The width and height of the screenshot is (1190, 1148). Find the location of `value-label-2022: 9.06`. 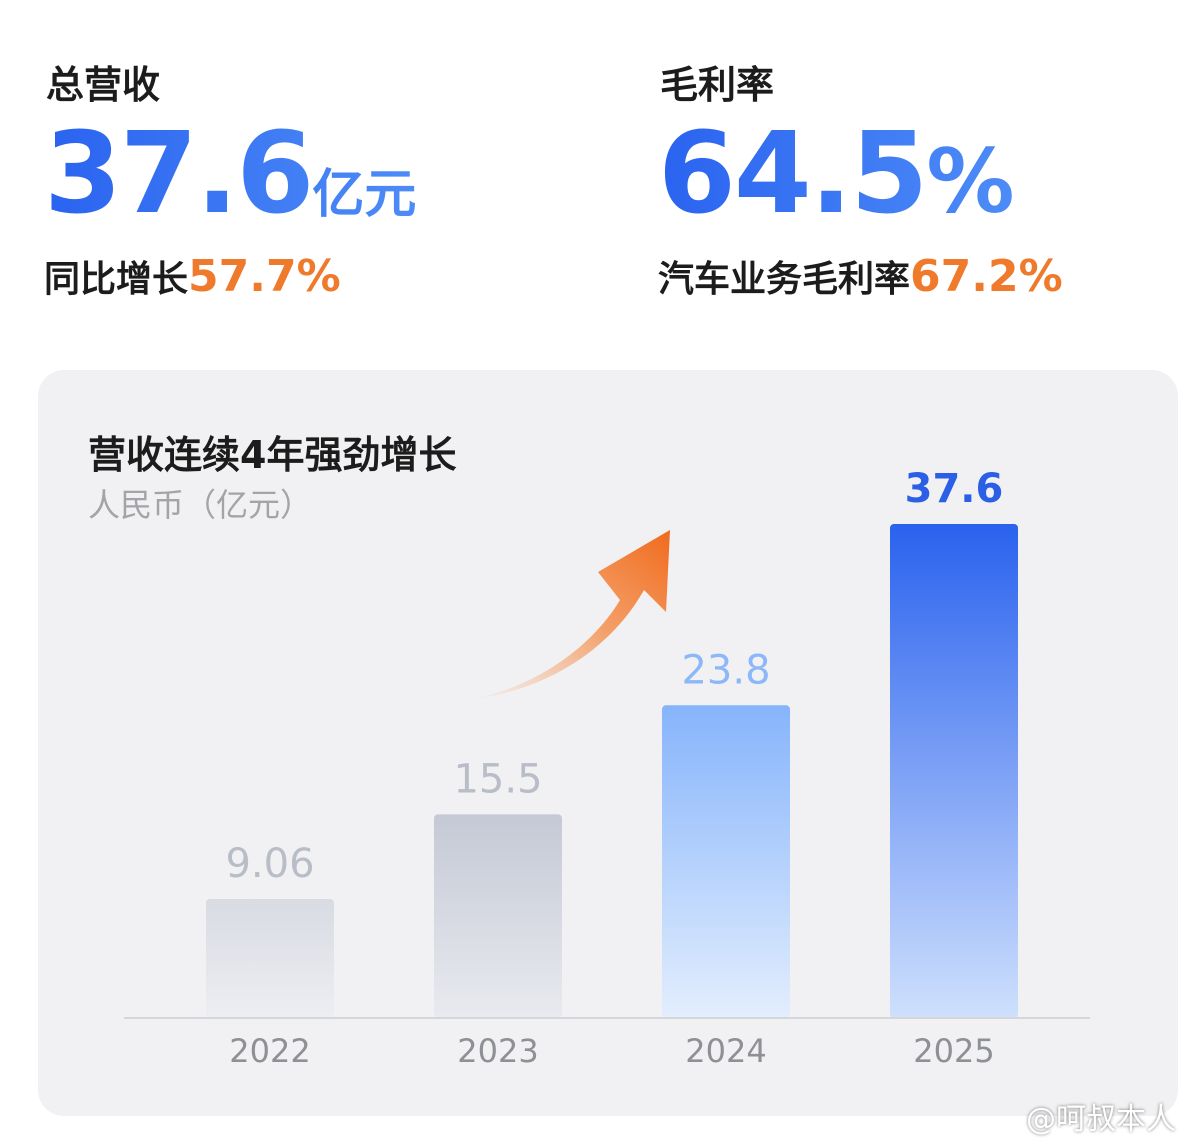

value-label-2022: 9.06 is located at coordinates (269, 864).